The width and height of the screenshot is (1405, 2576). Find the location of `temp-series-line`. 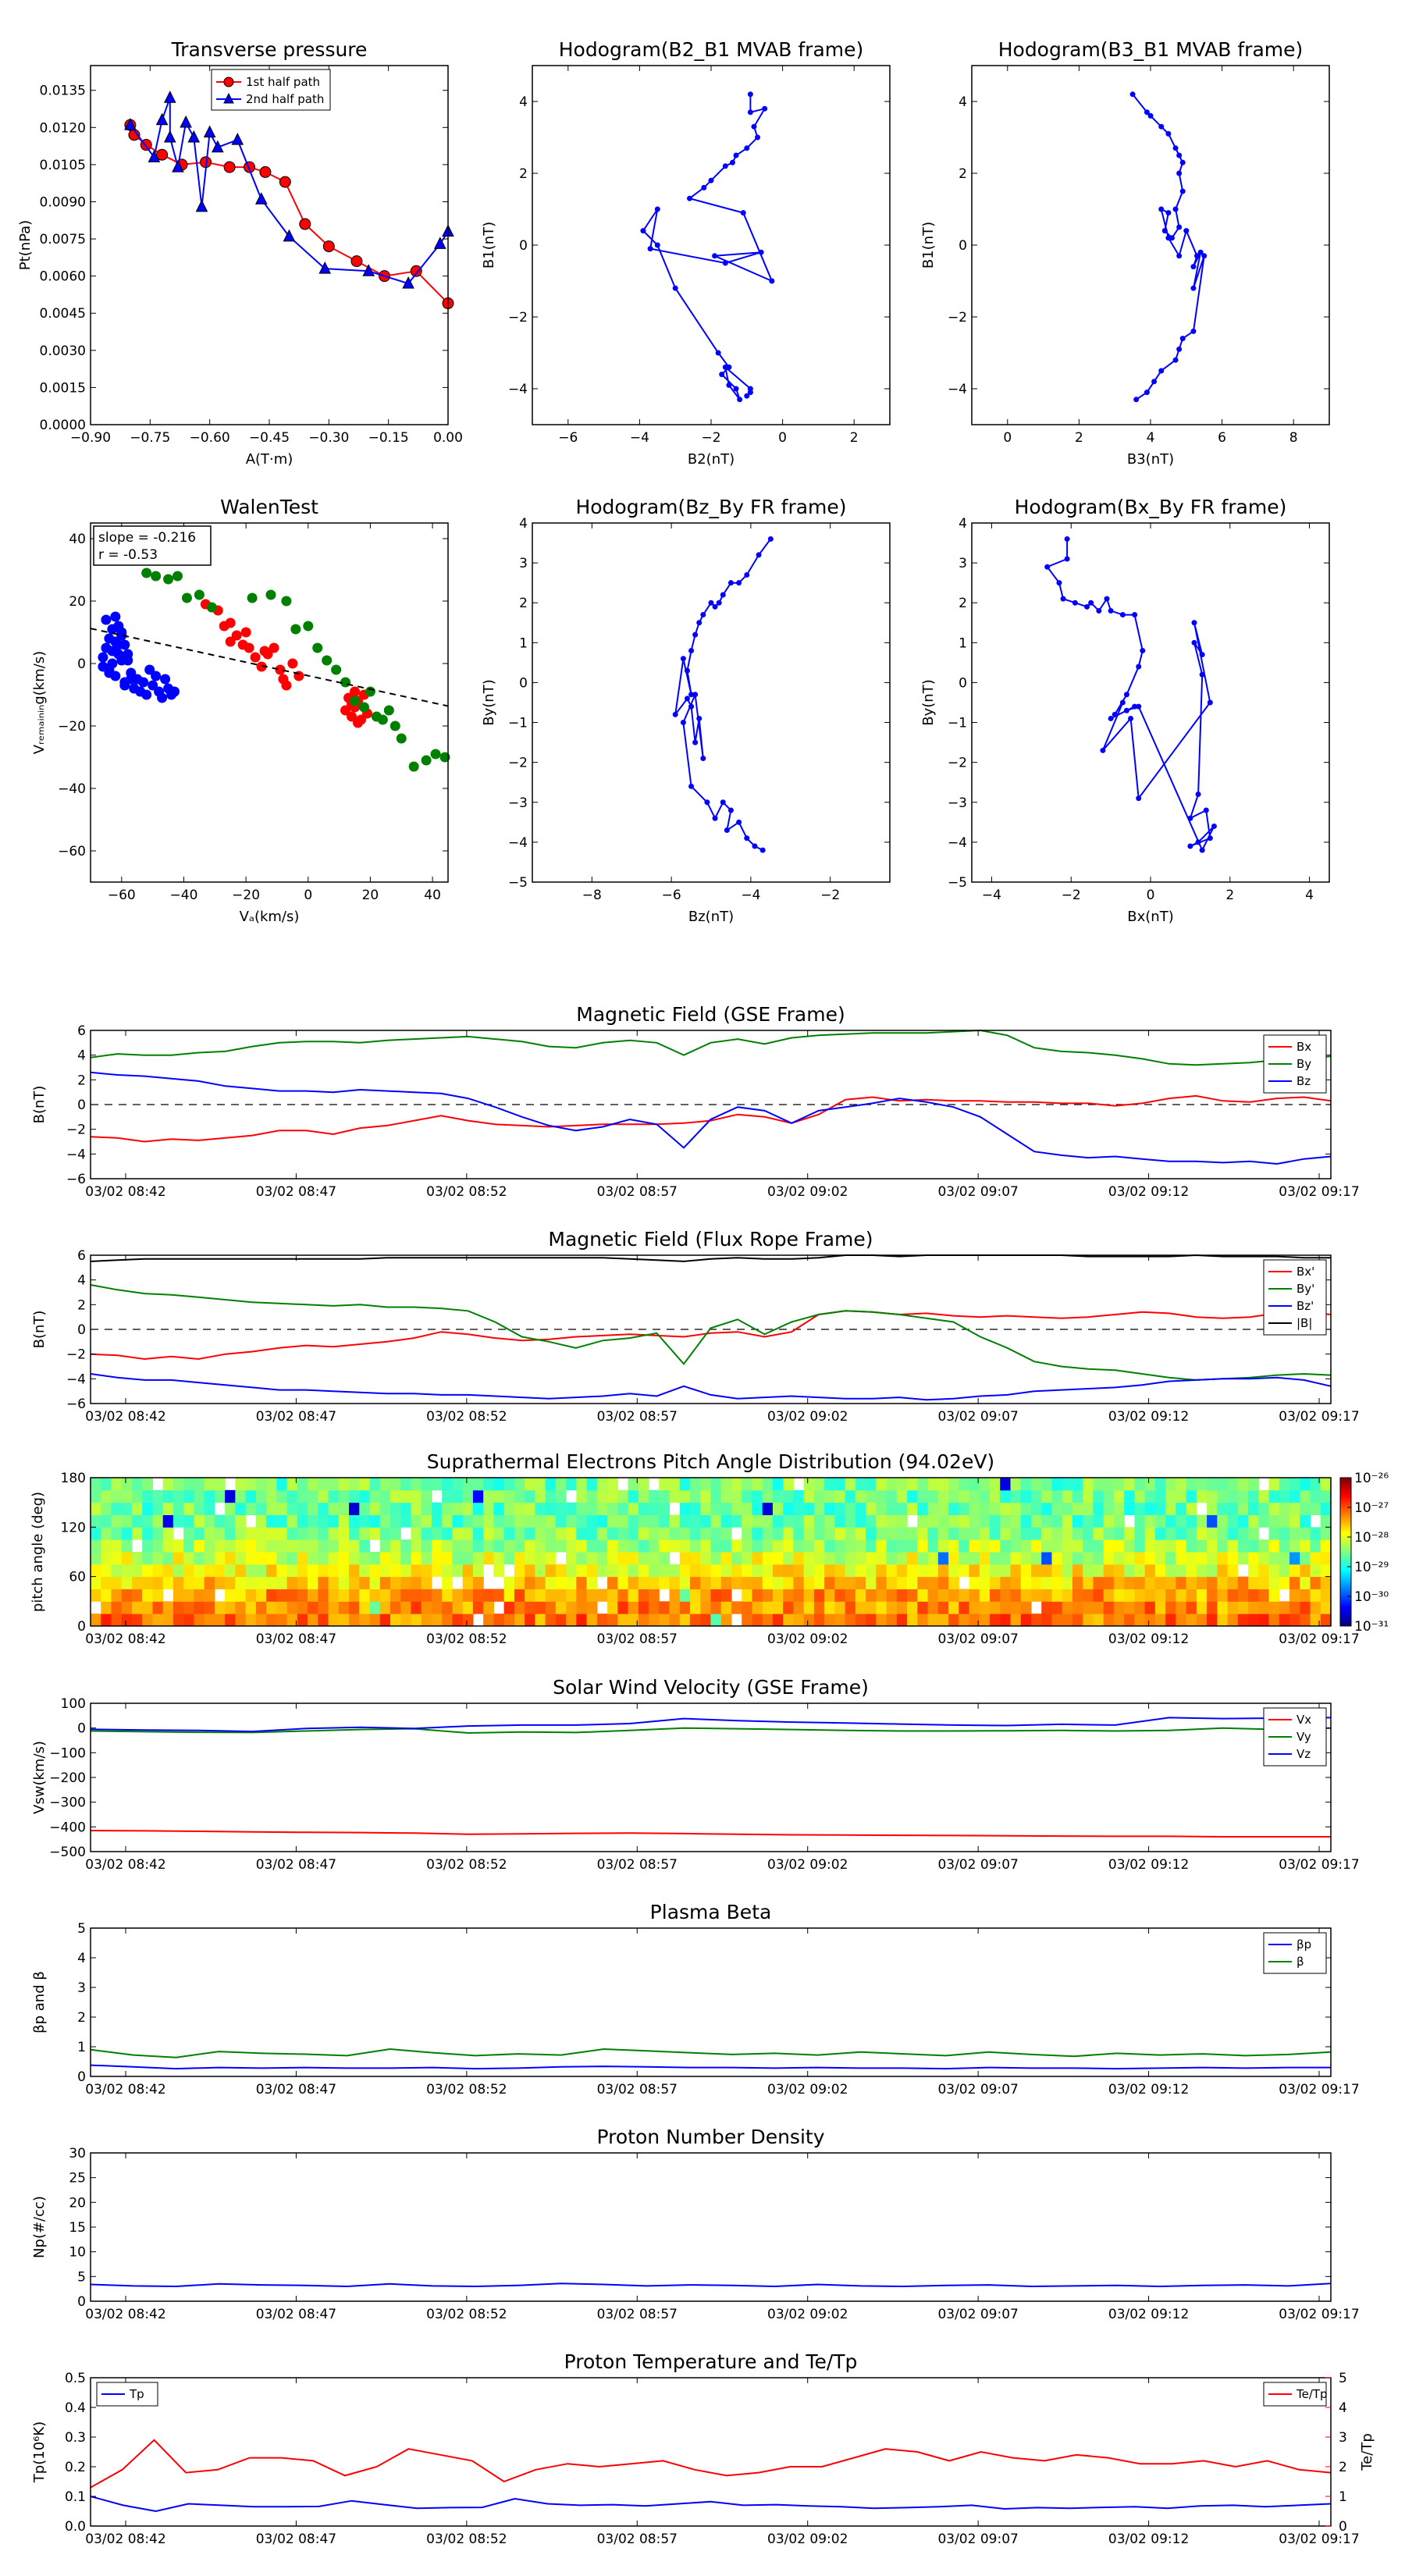

temp-series-line is located at coordinates (711, 2464).